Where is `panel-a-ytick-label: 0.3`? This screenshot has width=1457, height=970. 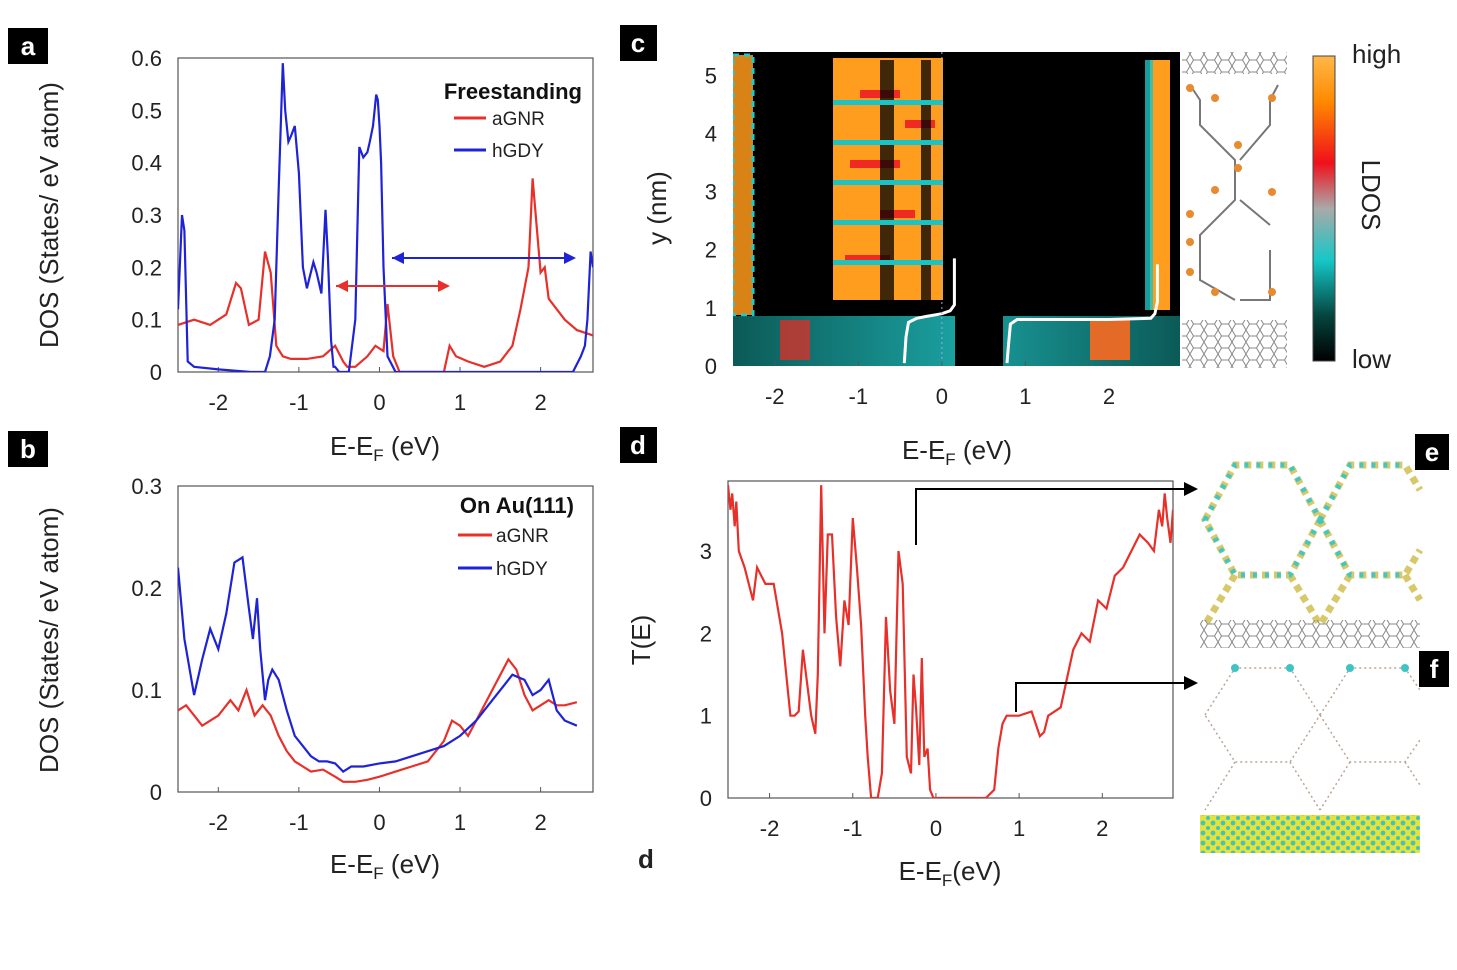
panel-a-ytick-label: 0.3 is located at coordinates (146, 215).